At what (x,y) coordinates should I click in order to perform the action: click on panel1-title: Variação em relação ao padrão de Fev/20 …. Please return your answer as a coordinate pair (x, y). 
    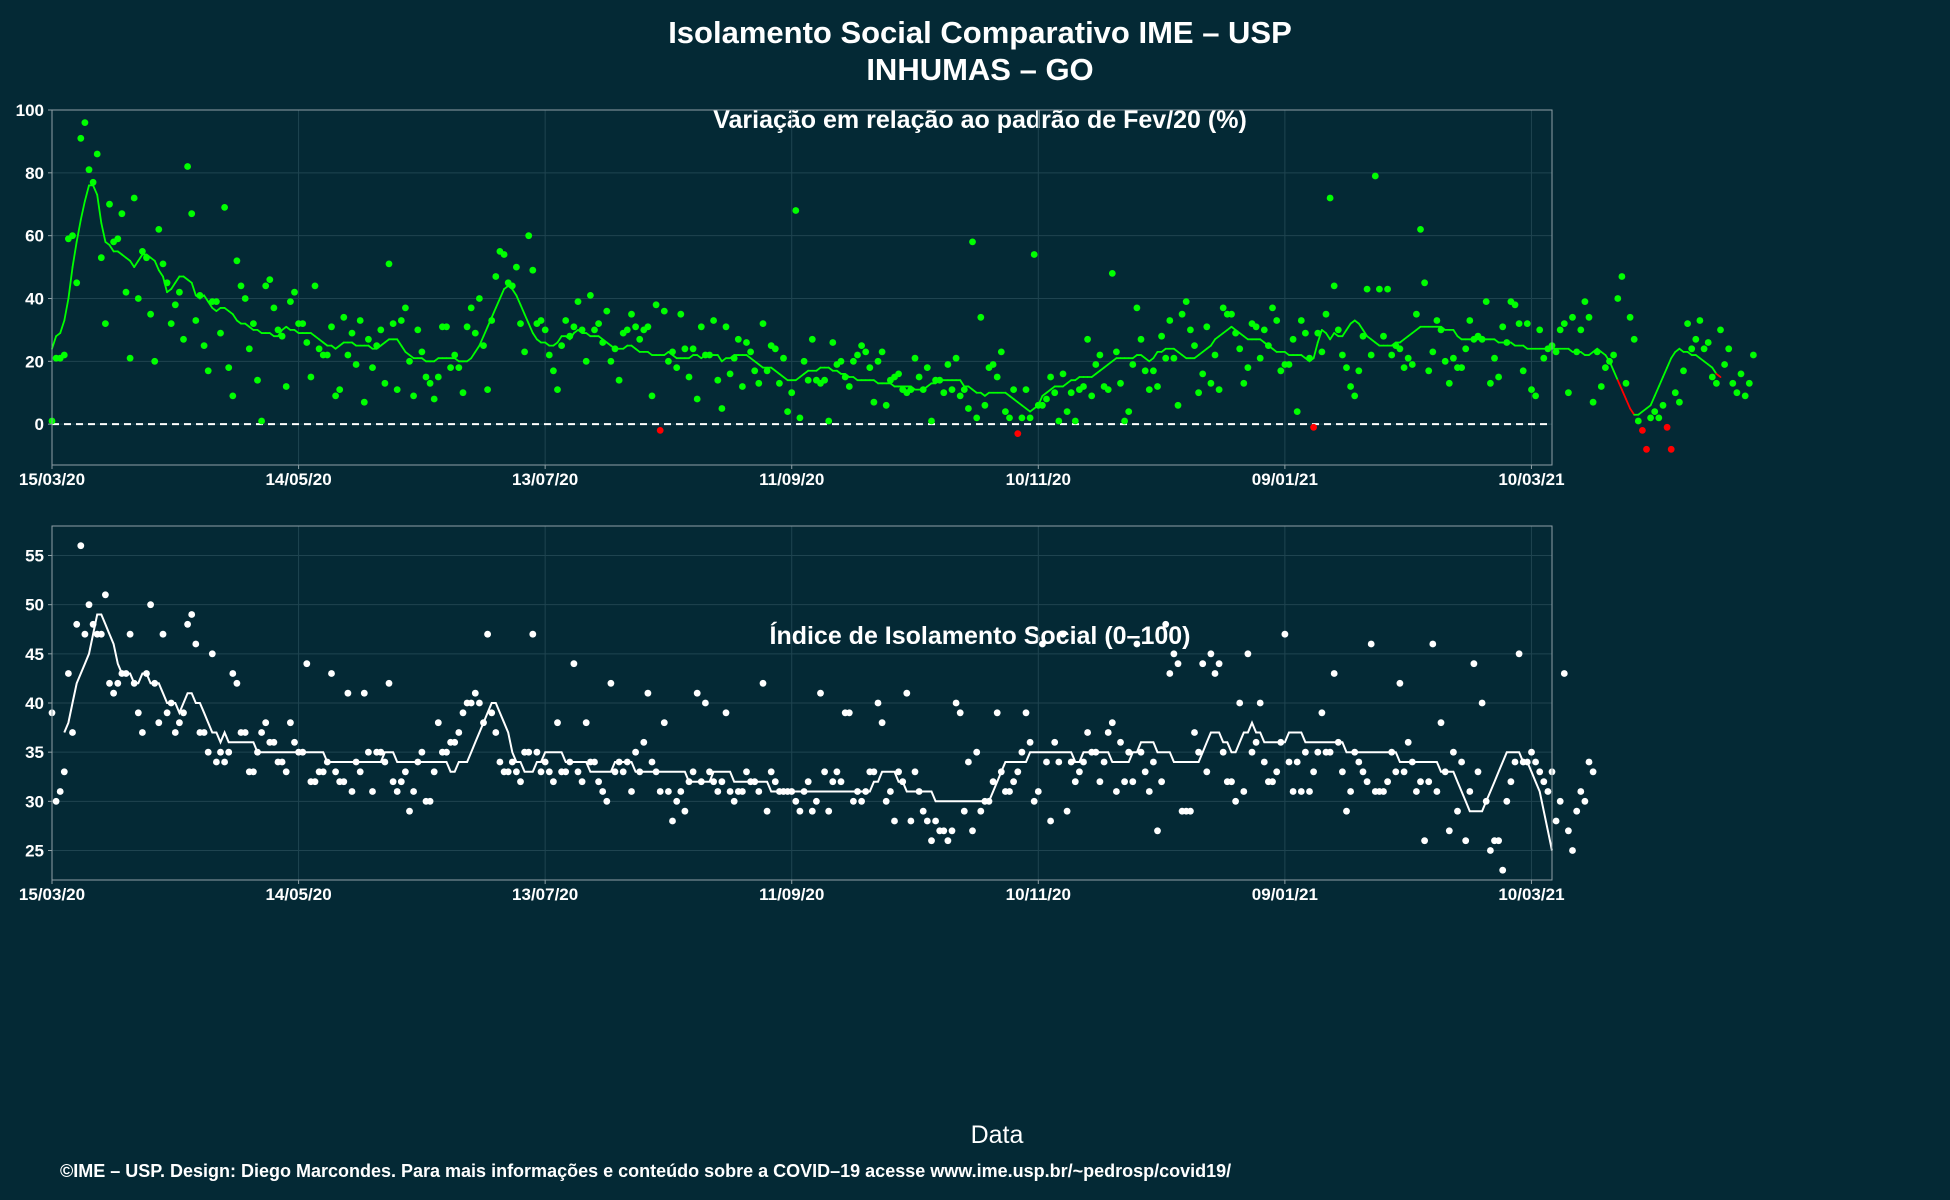
    Looking at the image, I should click on (980, 120).